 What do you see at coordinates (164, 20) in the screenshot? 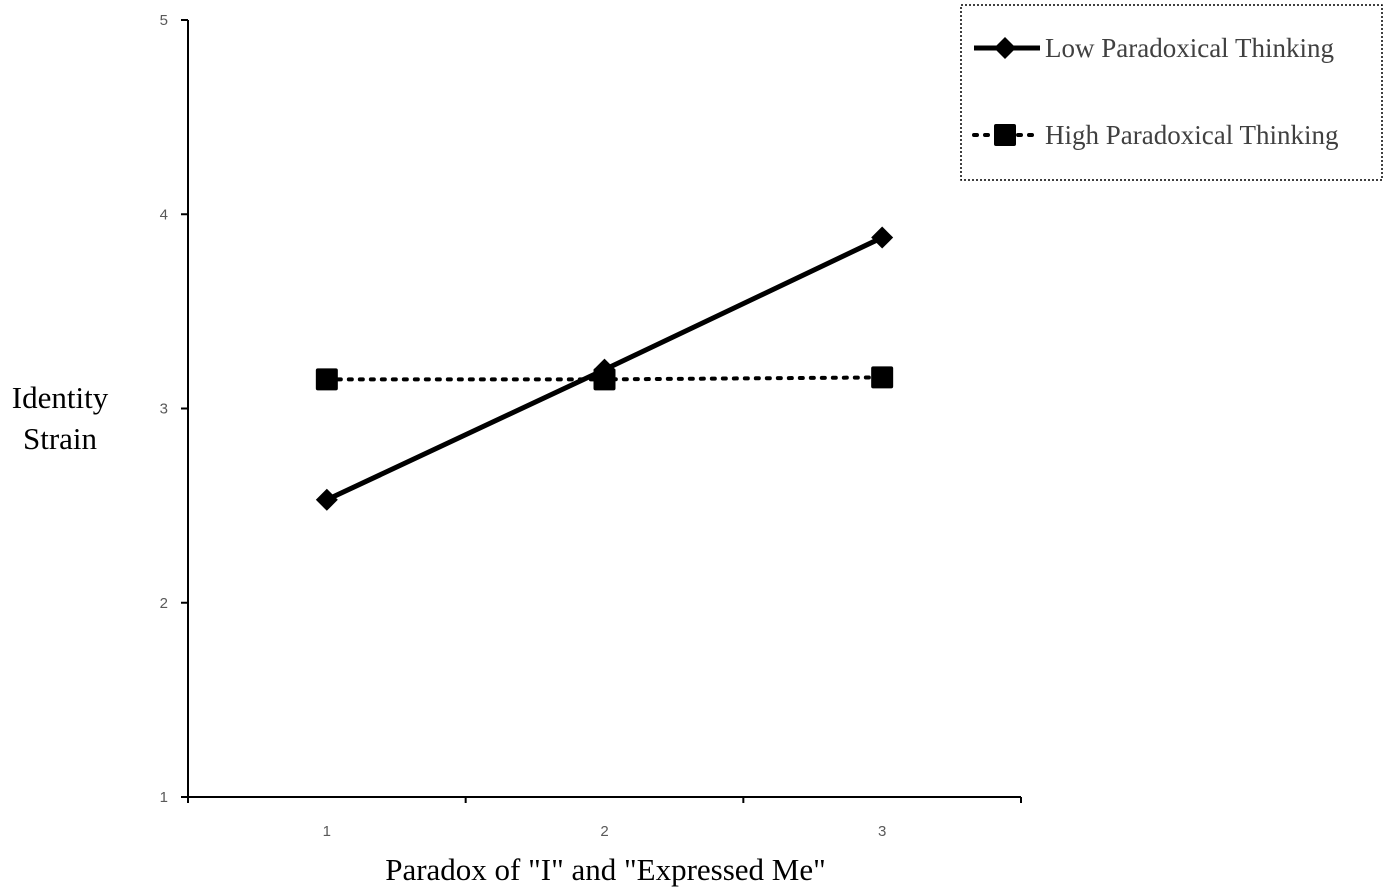
I see `y-tick-label: 5` at bounding box center [164, 20].